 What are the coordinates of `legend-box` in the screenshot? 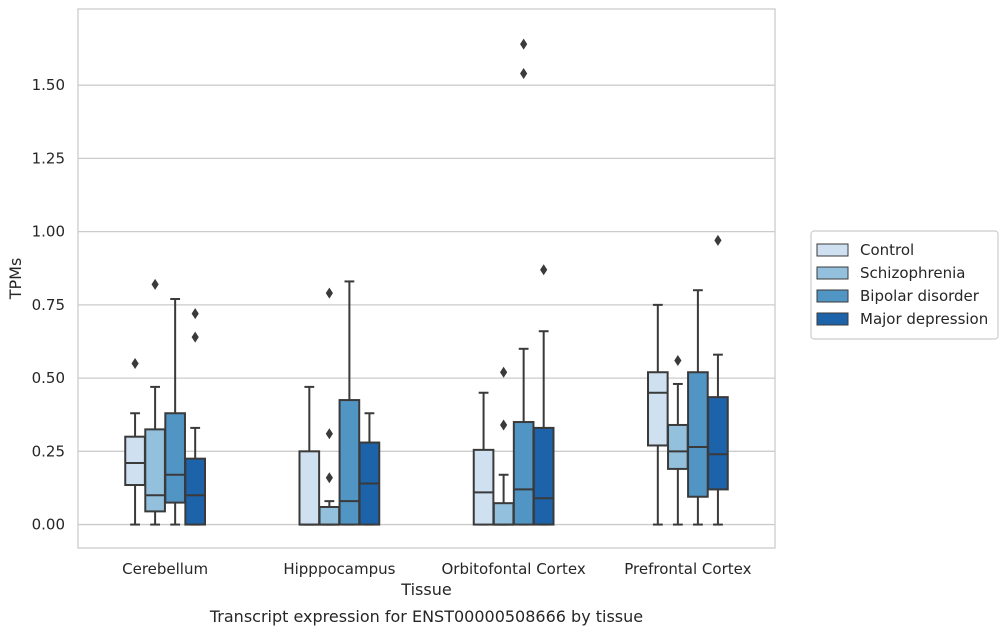 It's located at (904, 285).